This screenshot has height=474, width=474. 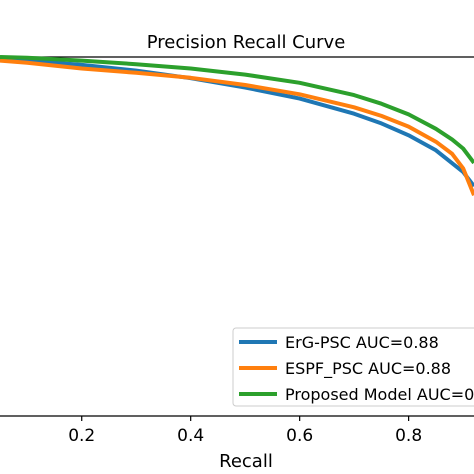 What do you see at coordinates (246, 461) in the screenshot?
I see `x-axis-label: Recall` at bounding box center [246, 461].